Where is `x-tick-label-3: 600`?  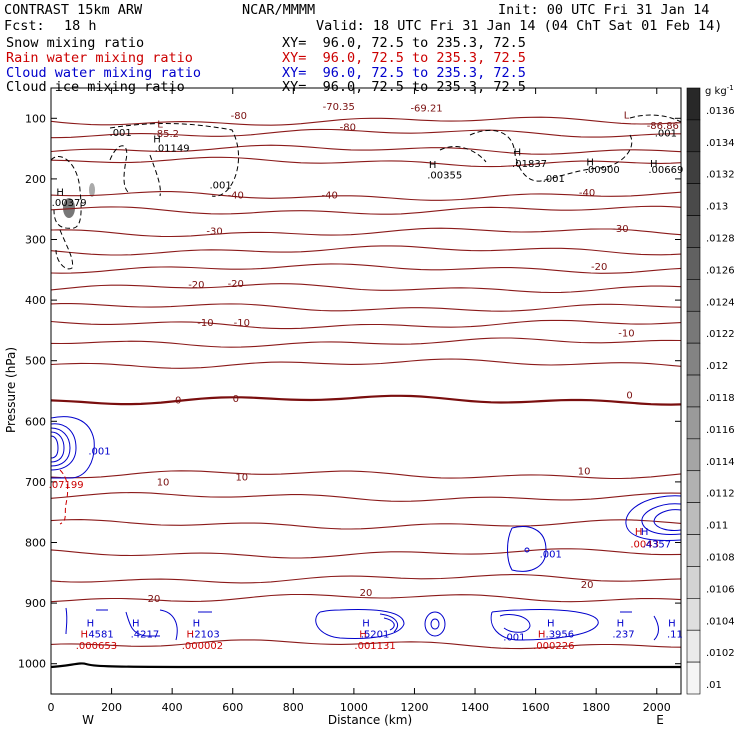
x-tick-label-3: 600 is located at coordinates (232, 707).